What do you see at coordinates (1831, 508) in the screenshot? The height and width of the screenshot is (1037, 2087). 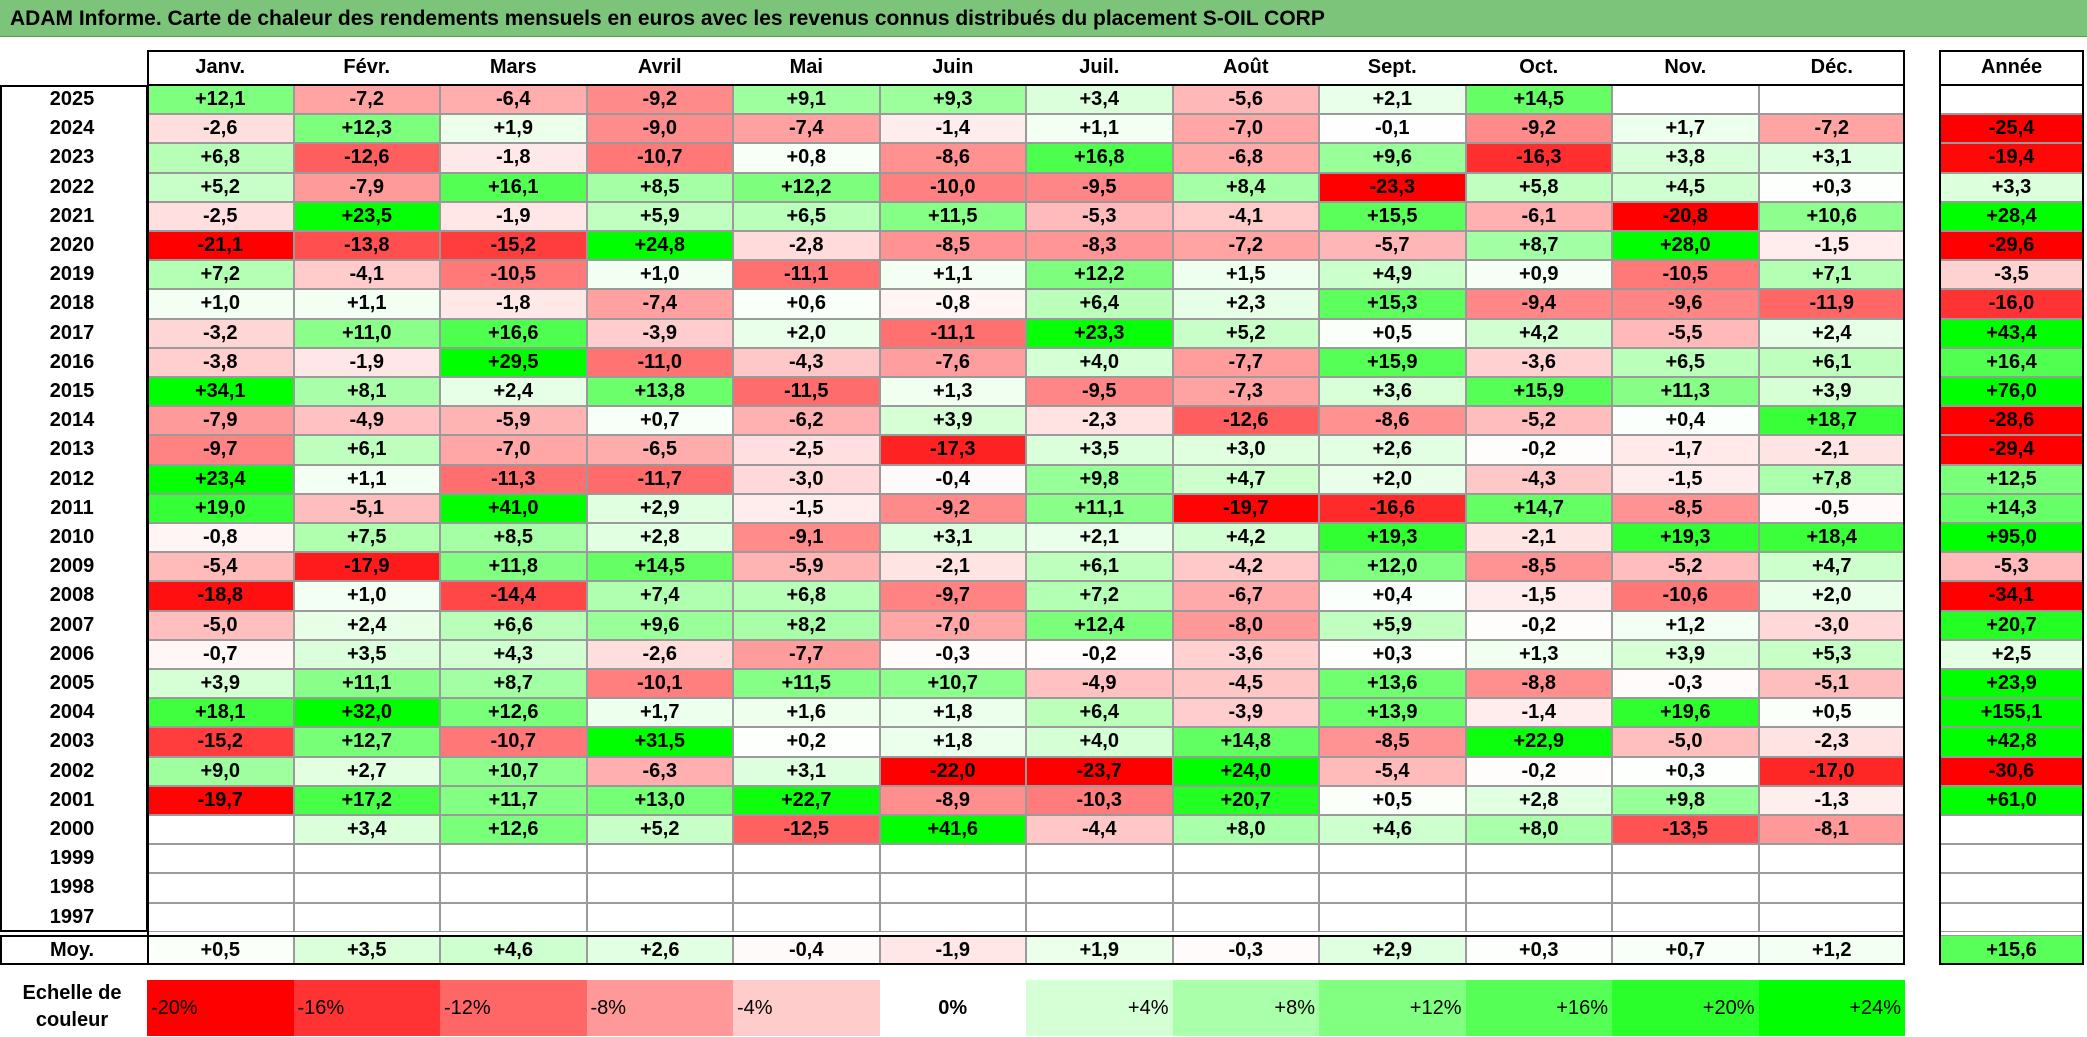 I see `heatmap-cell: -0,5` at bounding box center [1831, 508].